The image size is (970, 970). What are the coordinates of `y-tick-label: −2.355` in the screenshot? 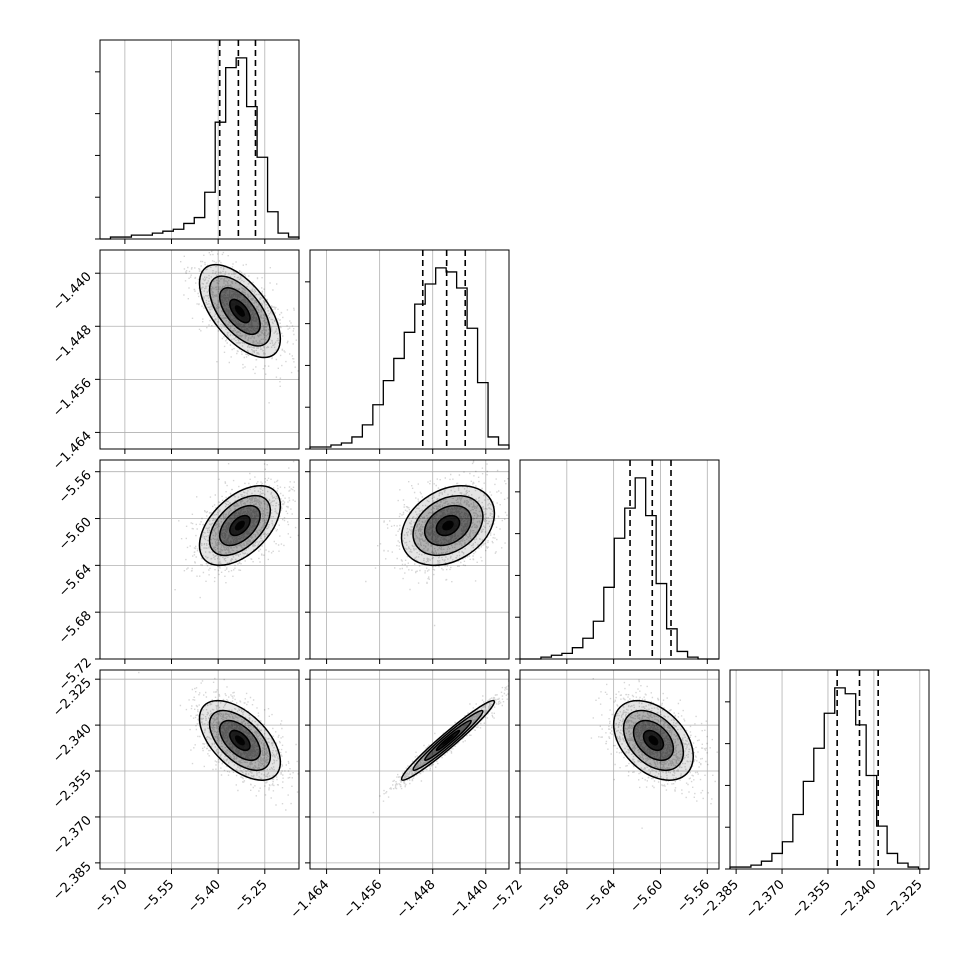 It's located at (72, 789).